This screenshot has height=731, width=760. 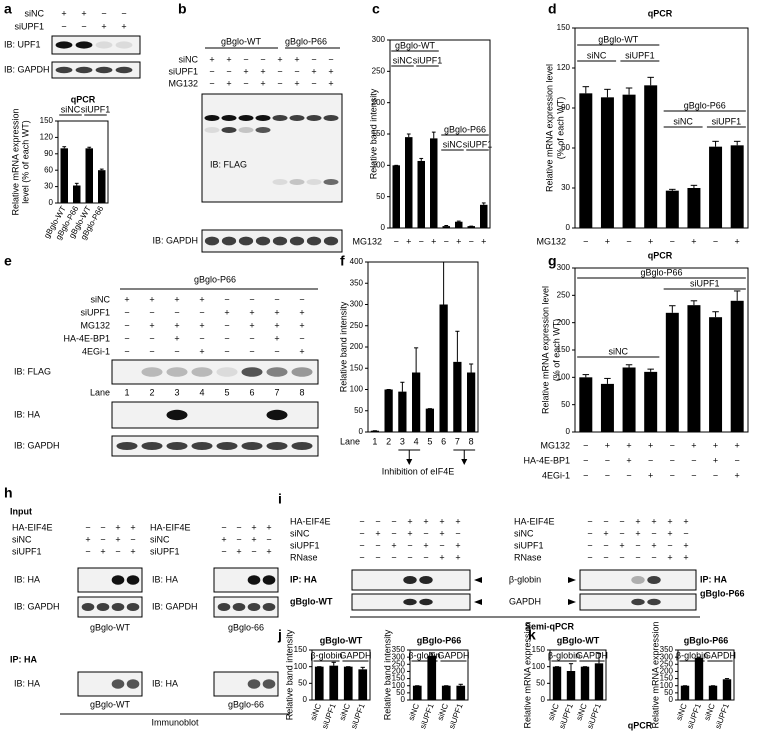 What do you see at coordinates (304, 579) in the screenshot?
I see `section-label: IP: HA` at bounding box center [304, 579].